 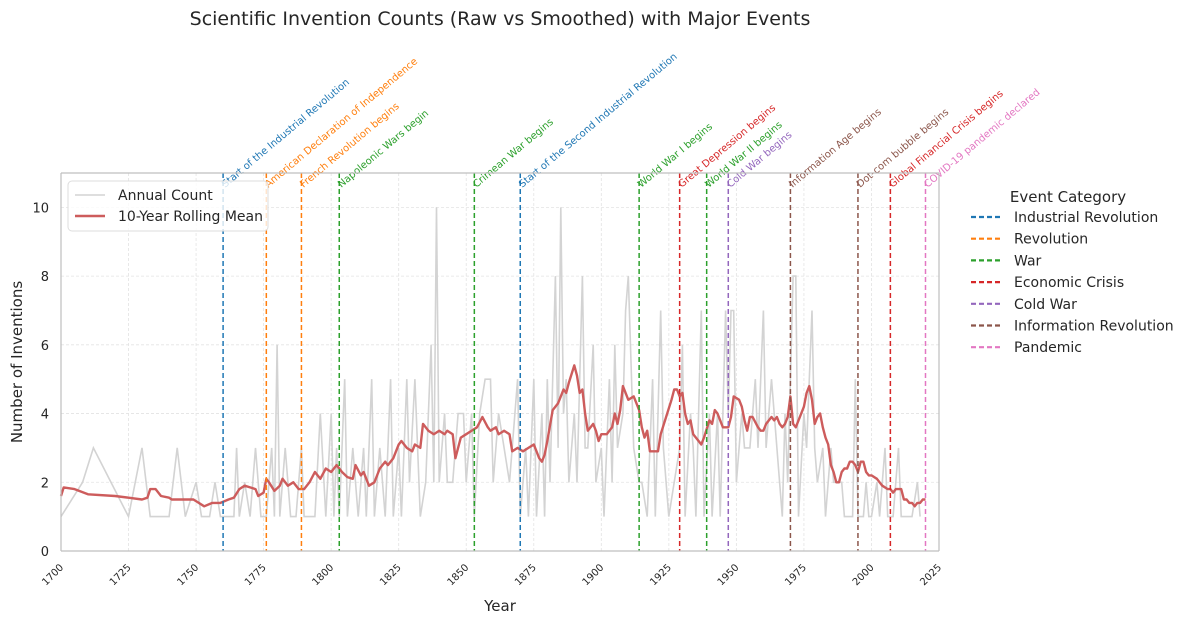 What do you see at coordinates (341, 123) in the screenshot?
I see `event-label-american-declaration-of-independence: American Declaration of Independence` at bounding box center [341, 123].